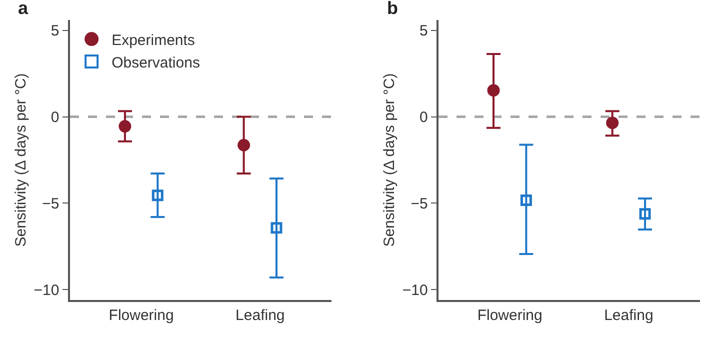 Image resolution: width=720 pixels, height=340 pixels. Describe the element at coordinates (23, 9) in the screenshot. I see `chart-title: a` at that location.